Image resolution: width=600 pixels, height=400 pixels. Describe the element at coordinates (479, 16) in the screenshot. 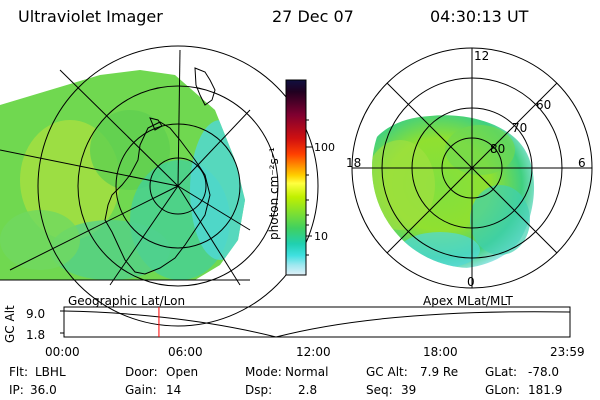

I see `time-label: 04:30:13 UT` at that location.